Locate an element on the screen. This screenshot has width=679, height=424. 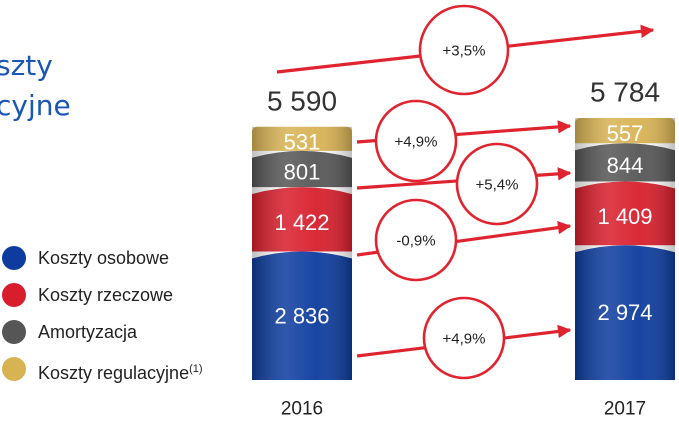
bar-shading-2016 is located at coordinates (302, 253).